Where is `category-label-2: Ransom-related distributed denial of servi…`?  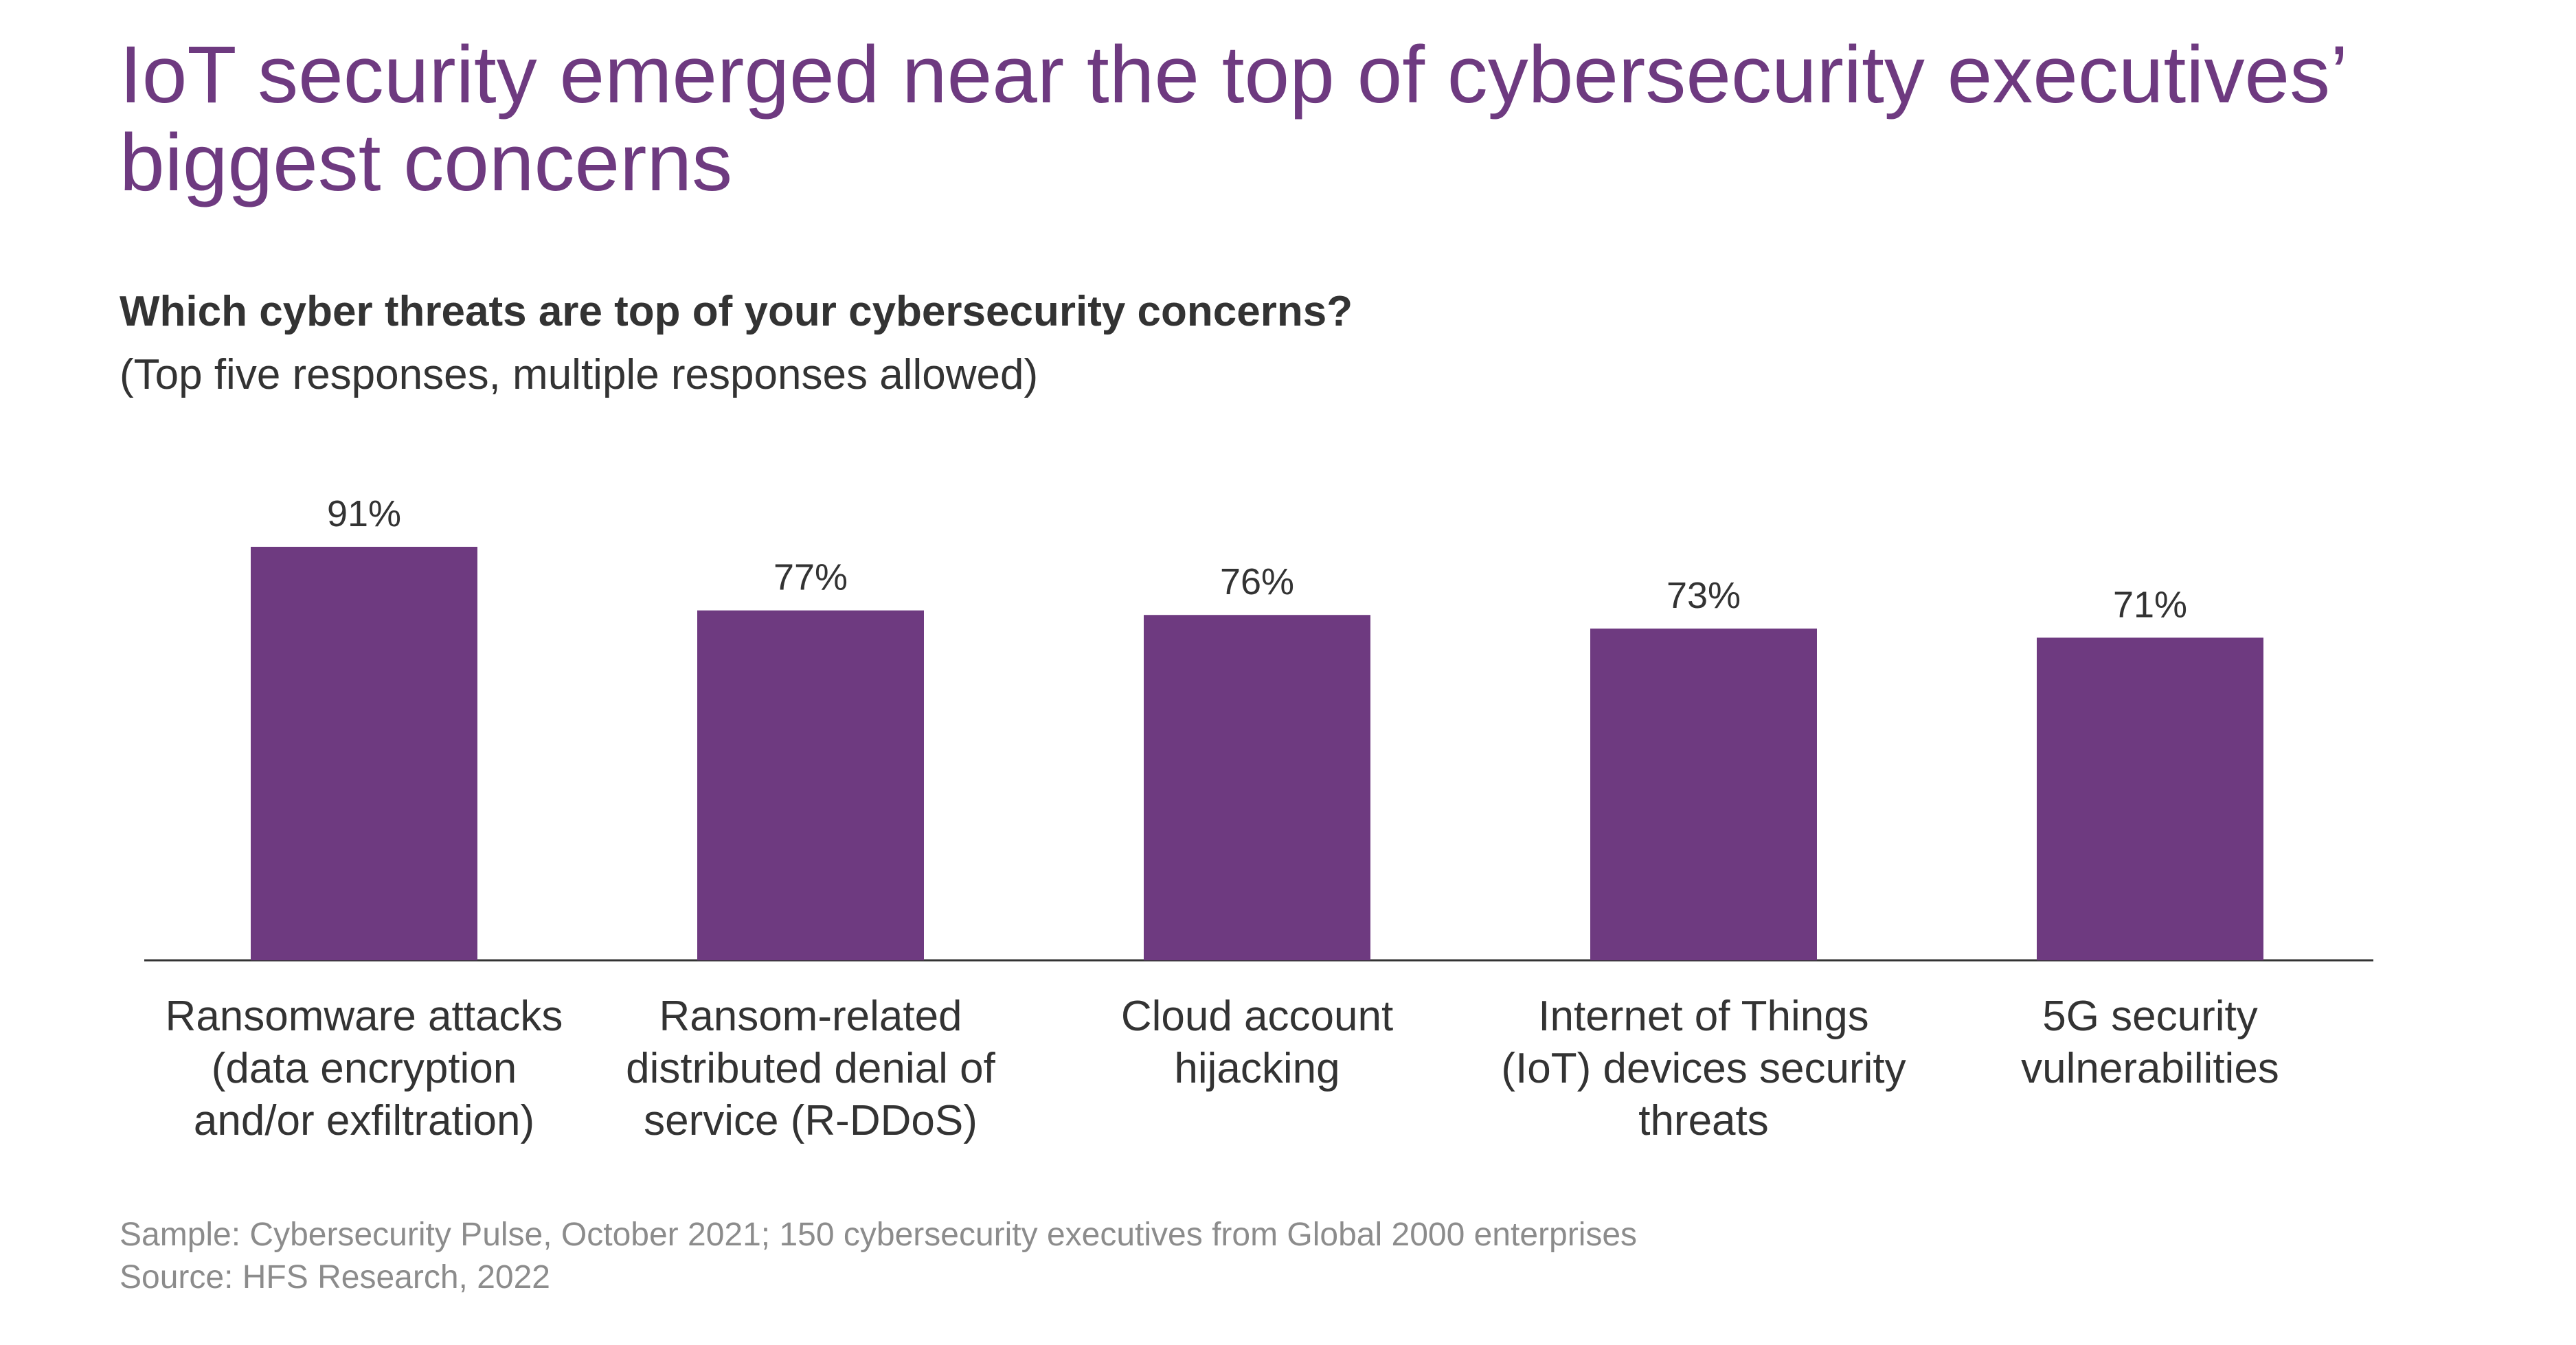 category-label-2: Ransom-related distributed denial of servi… is located at coordinates (810, 1068).